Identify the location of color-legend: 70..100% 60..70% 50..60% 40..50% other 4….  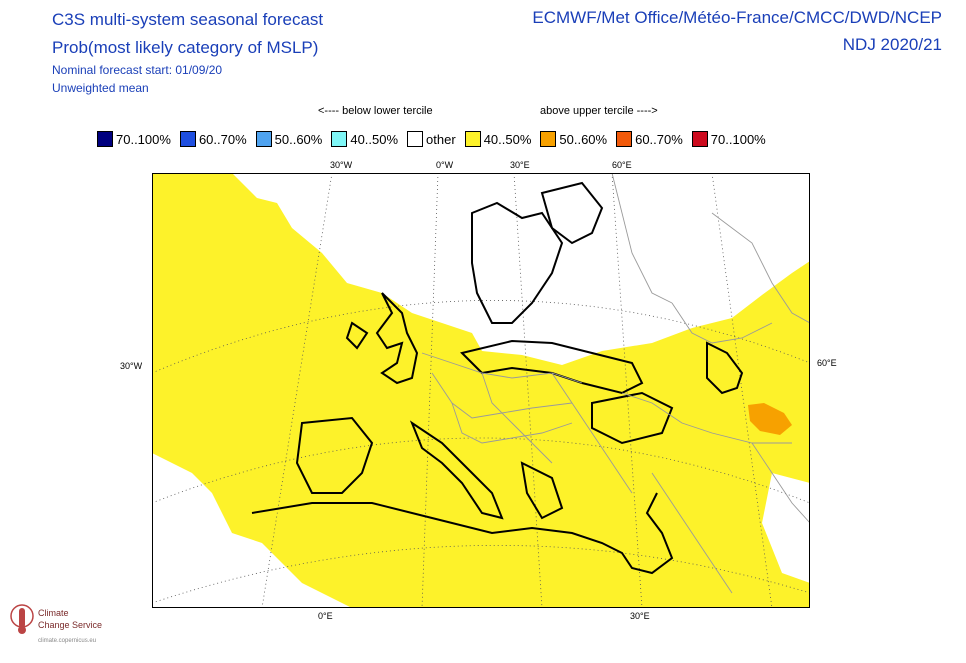
(436, 139).